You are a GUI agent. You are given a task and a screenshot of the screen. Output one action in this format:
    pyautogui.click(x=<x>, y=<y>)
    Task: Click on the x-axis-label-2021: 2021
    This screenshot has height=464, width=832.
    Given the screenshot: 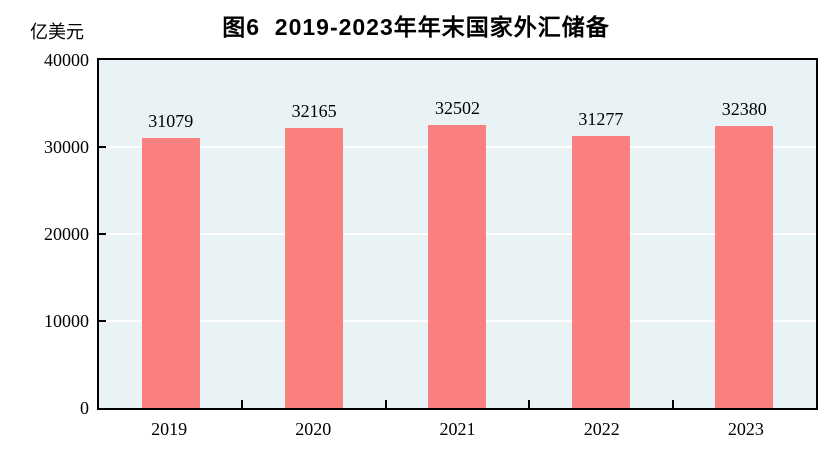 What is the action you would take?
    pyautogui.click(x=457, y=429)
    